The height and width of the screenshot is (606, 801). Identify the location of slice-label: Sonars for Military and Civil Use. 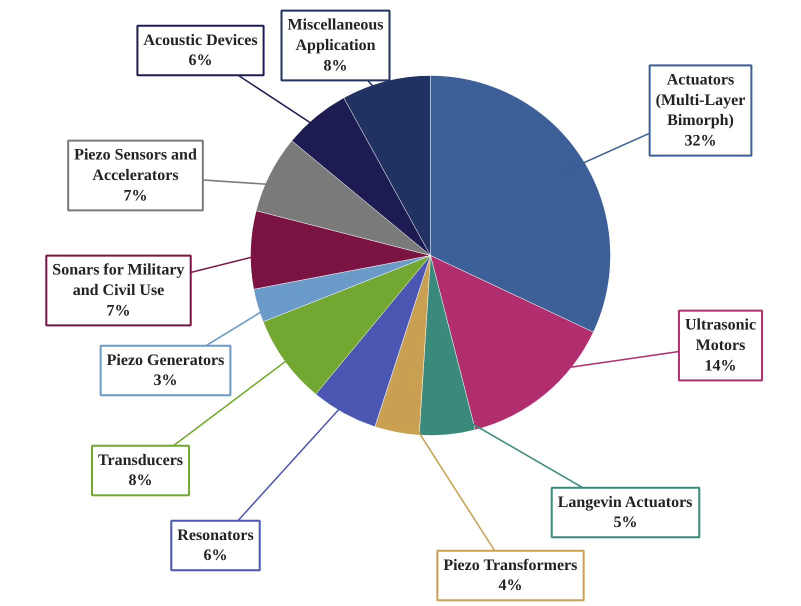
(118, 280).